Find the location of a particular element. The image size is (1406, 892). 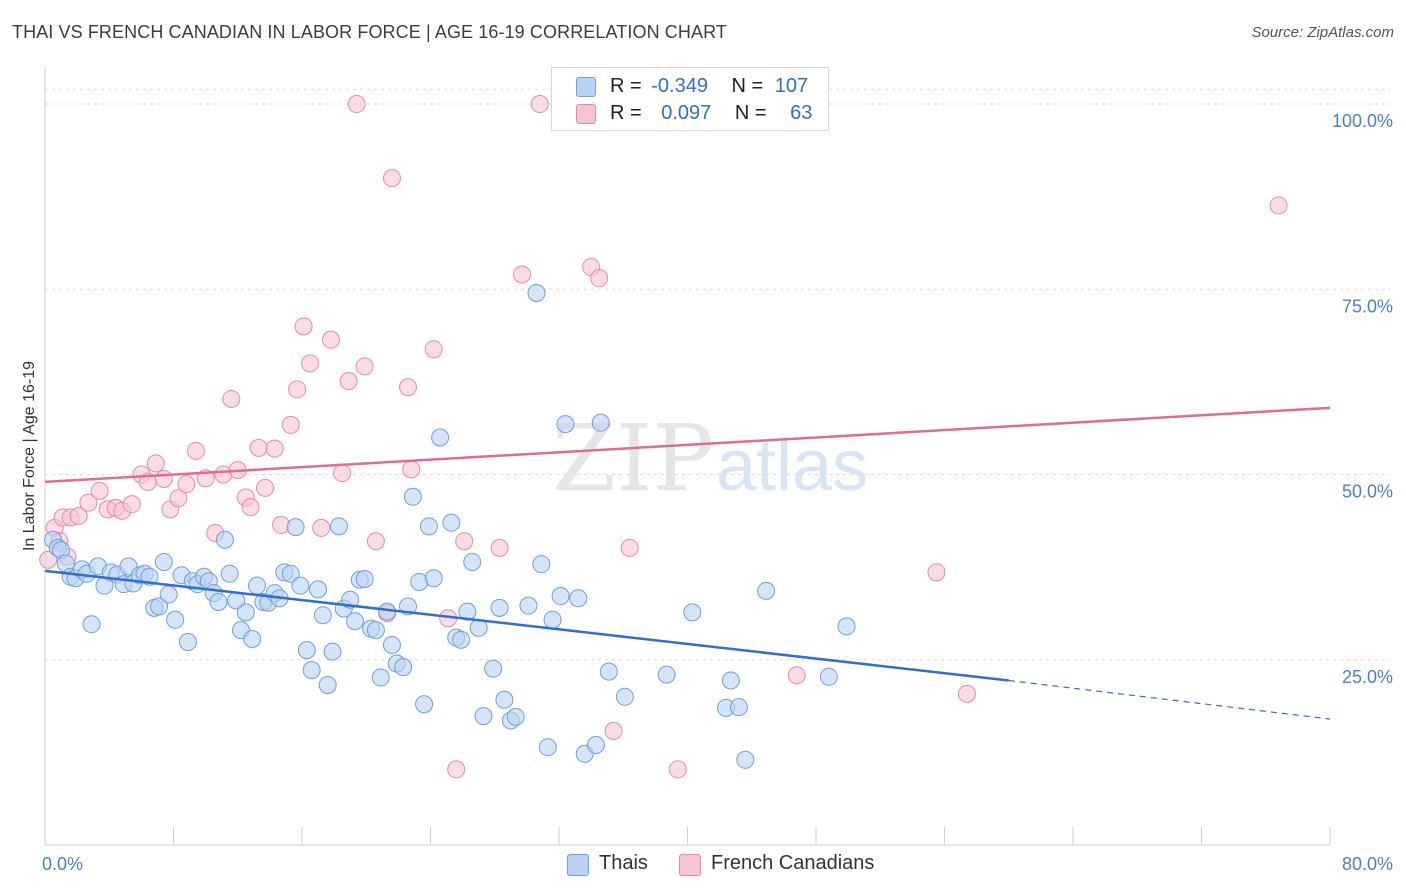

french-canadians-trendline is located at coordinates (687, 445).